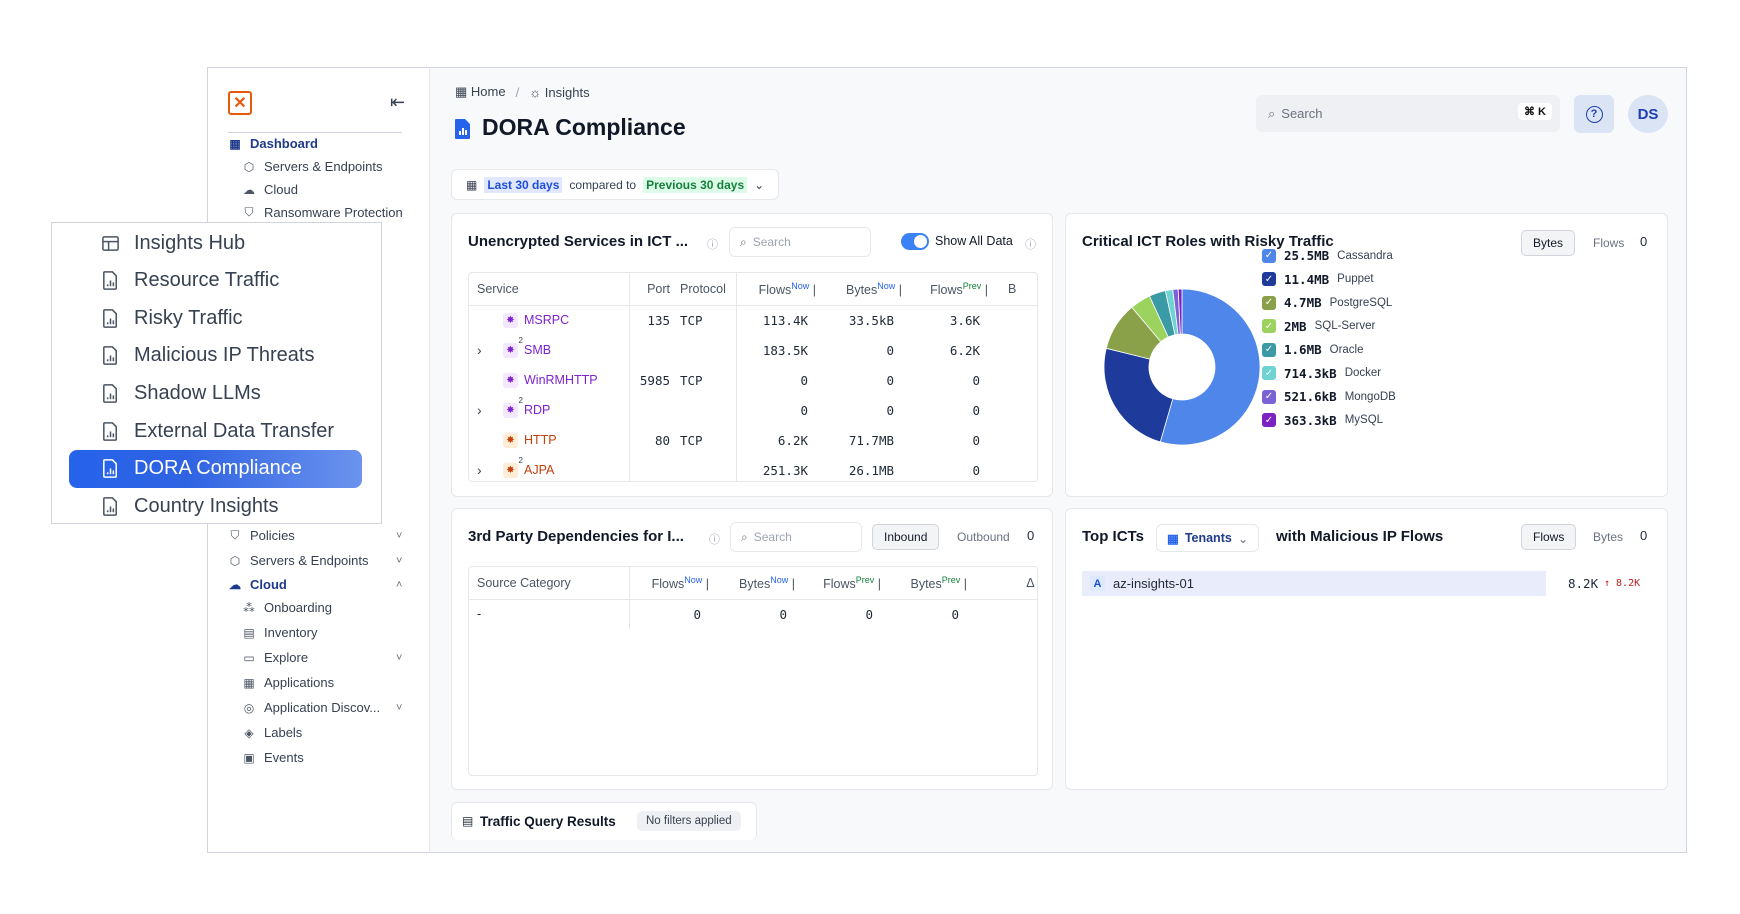  What do you see at coordinates (1314, 583) in the screenshot?
I see `list-item: A az-insights-01` at bounding box center [1314, 583].